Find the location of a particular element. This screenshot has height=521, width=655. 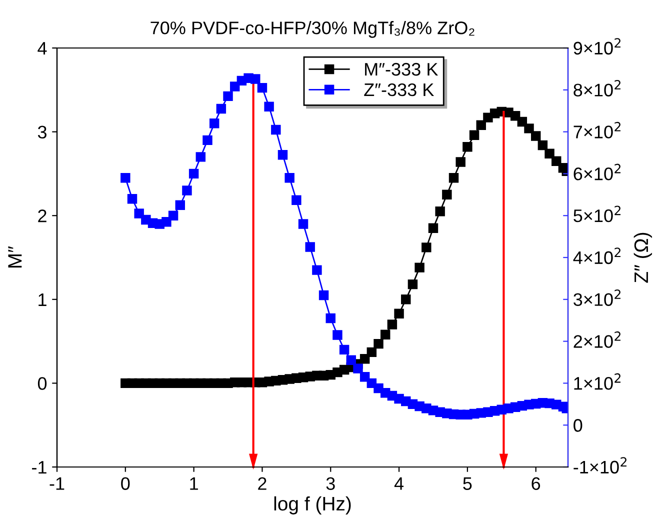

y2-tick-label: 2×10$^{2}$ is located at coordinates (597, 339).